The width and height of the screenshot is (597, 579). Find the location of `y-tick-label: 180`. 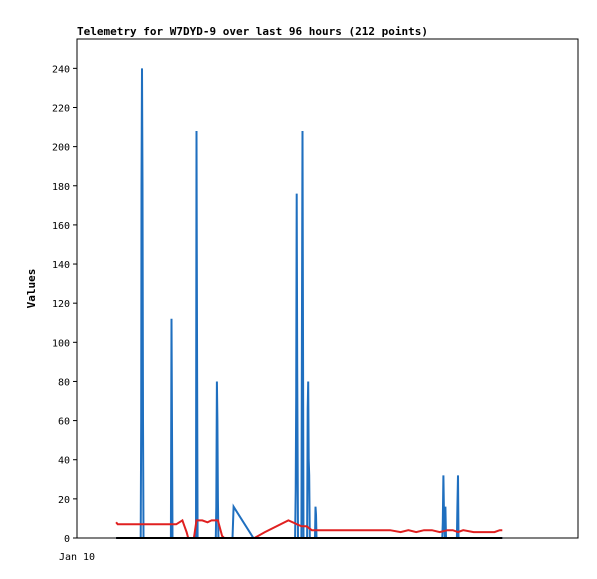

y-tick-label: 180 is located at coordinates (61, 187).